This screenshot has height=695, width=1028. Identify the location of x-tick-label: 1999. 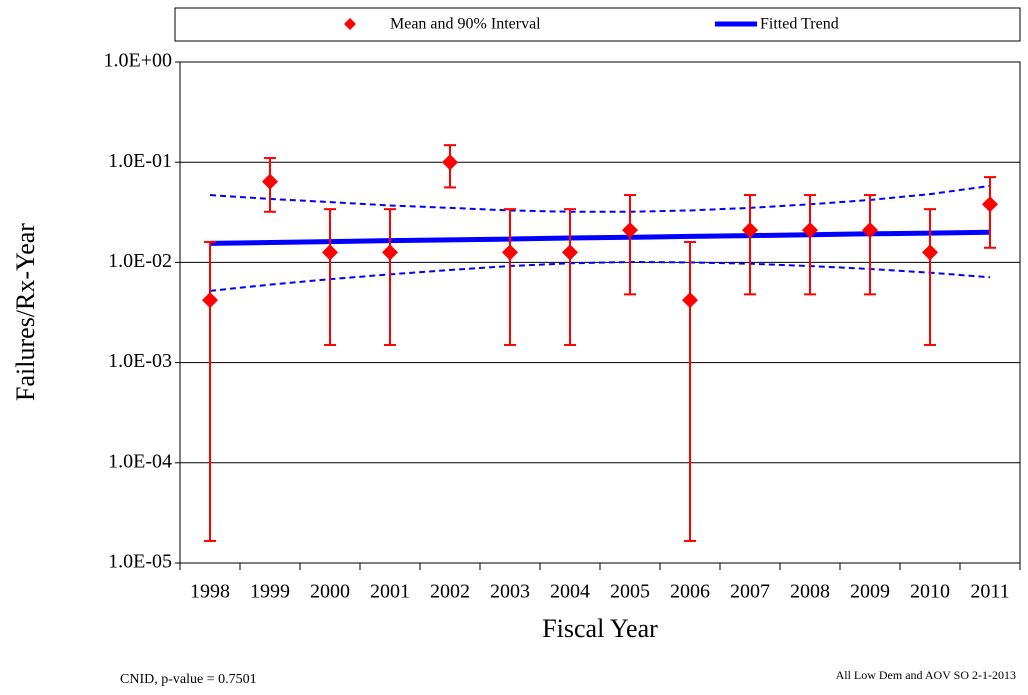
(270, 592).